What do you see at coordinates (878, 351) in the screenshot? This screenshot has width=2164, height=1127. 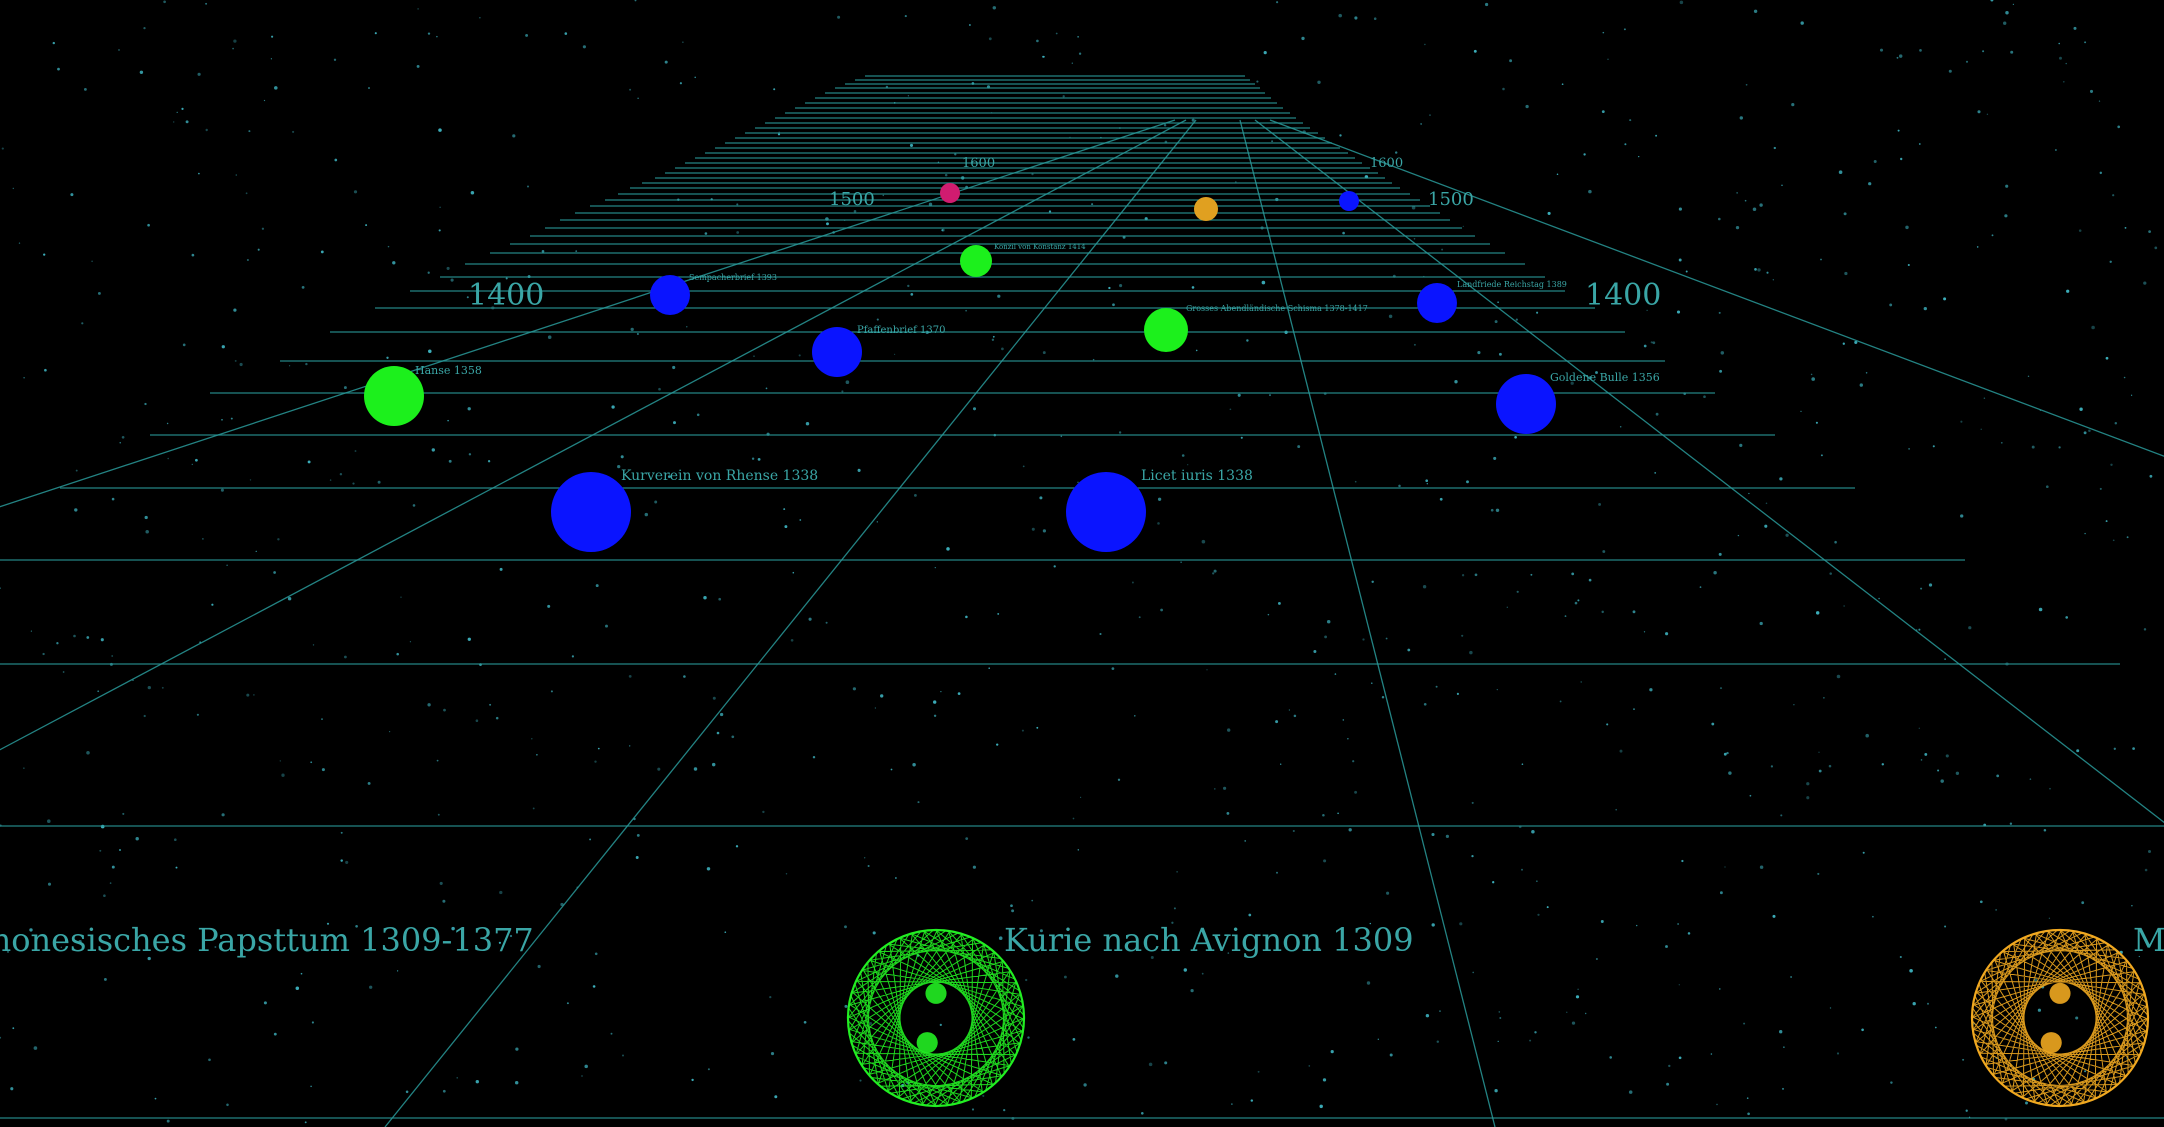 I see `event-sphere: Pfaffenbrief 1370` at bounding box center [878, 351].